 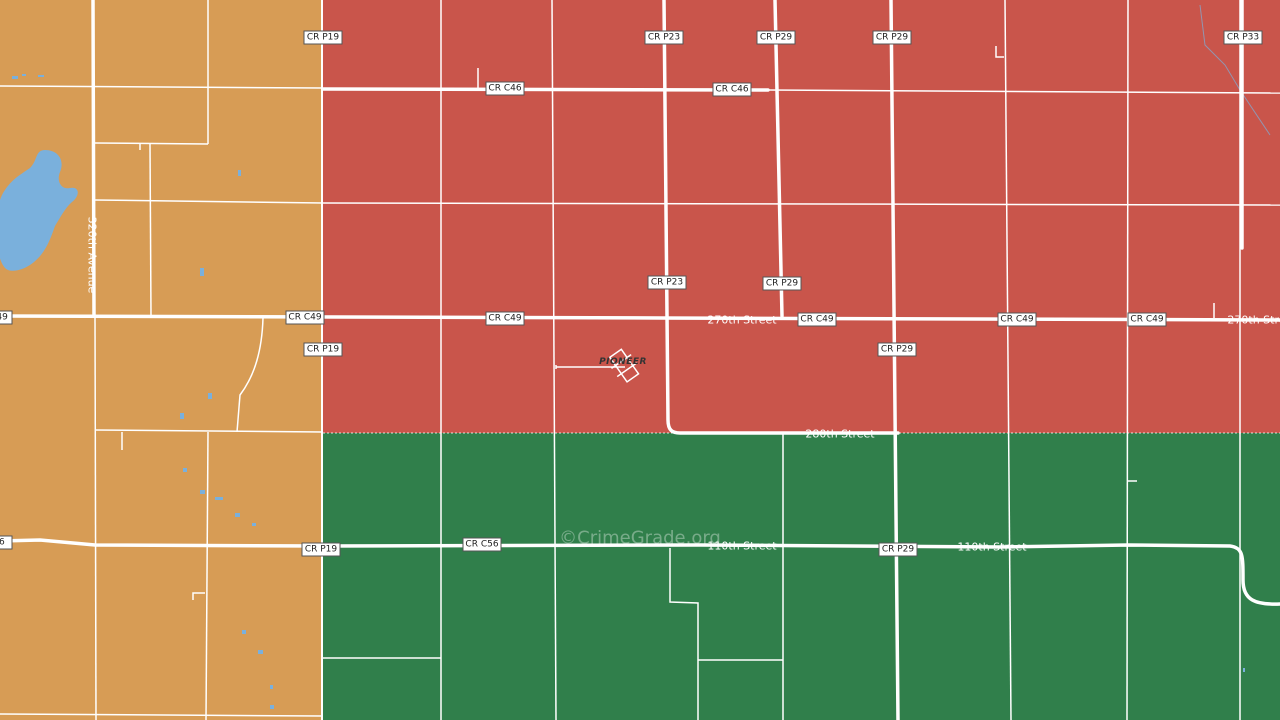 What do you see at coordinates (992, 547) in the screenshot?
I see `street-label-110th-street-east: 110th Street` at bounding box center [992, 547].